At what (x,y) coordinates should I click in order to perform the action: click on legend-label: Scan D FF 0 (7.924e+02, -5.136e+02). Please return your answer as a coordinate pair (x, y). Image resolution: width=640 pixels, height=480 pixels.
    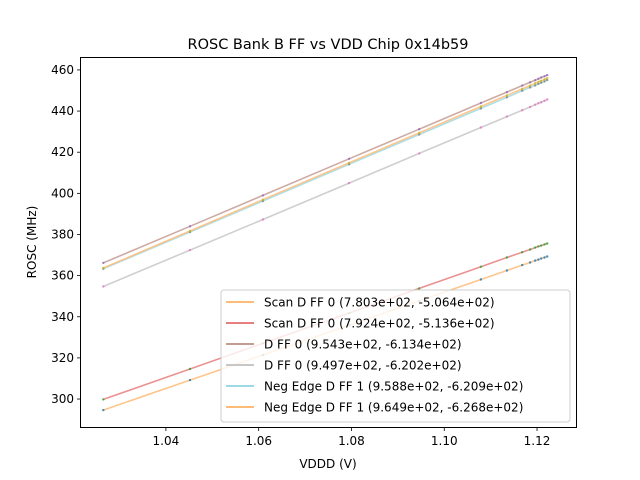
    Looking at the image, I should click on (379, 324).